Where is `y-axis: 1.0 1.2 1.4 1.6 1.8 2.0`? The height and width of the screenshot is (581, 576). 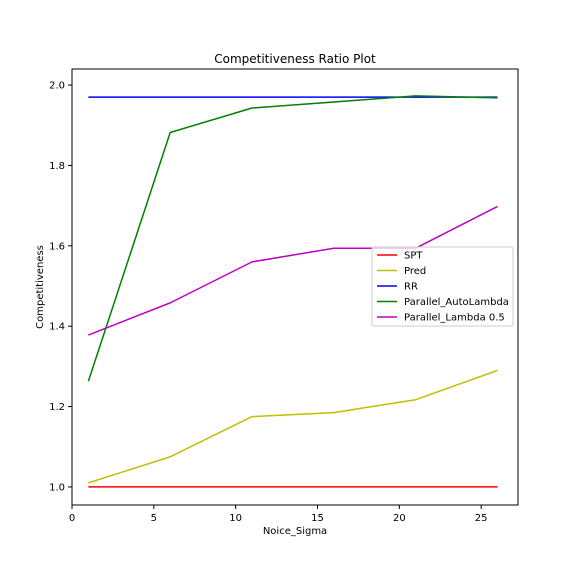
y-axis: 1.0 1.2 1.4 1.6 1.8 2.0 is located at coordinates (60, 287).